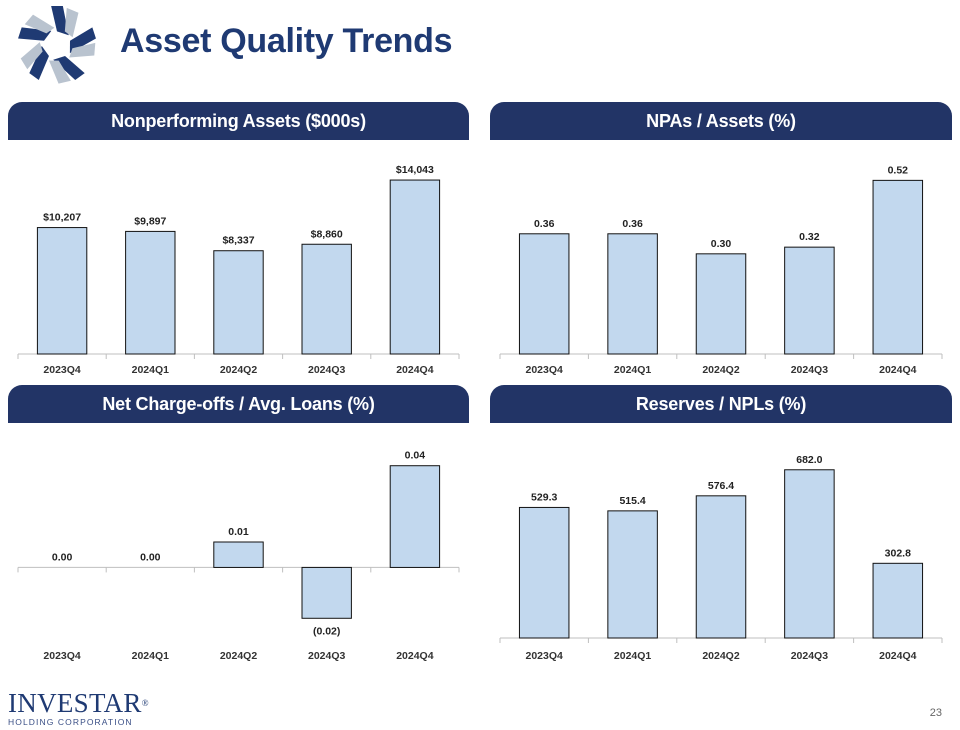 The width and height of the screenshot is (960, 730). Describe the element at coordinates (238, 532) in the screenshot. I see `data-label: 0.01` at that location.